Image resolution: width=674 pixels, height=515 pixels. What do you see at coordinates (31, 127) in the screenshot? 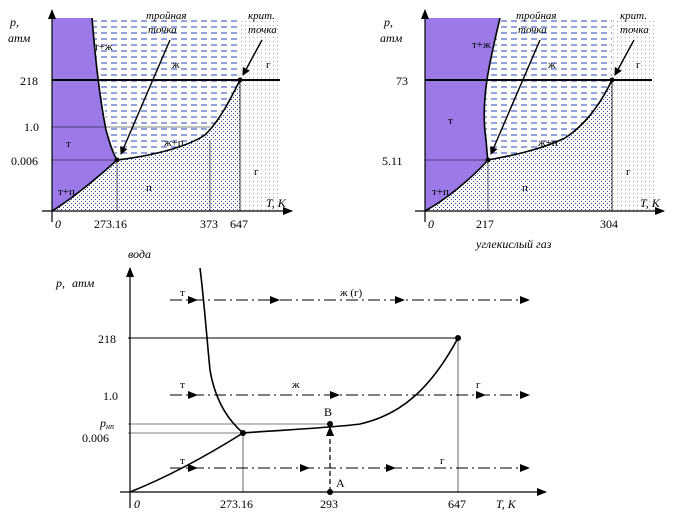
I see `water-tick-1: 1.0` at bounding box center [31, 127].